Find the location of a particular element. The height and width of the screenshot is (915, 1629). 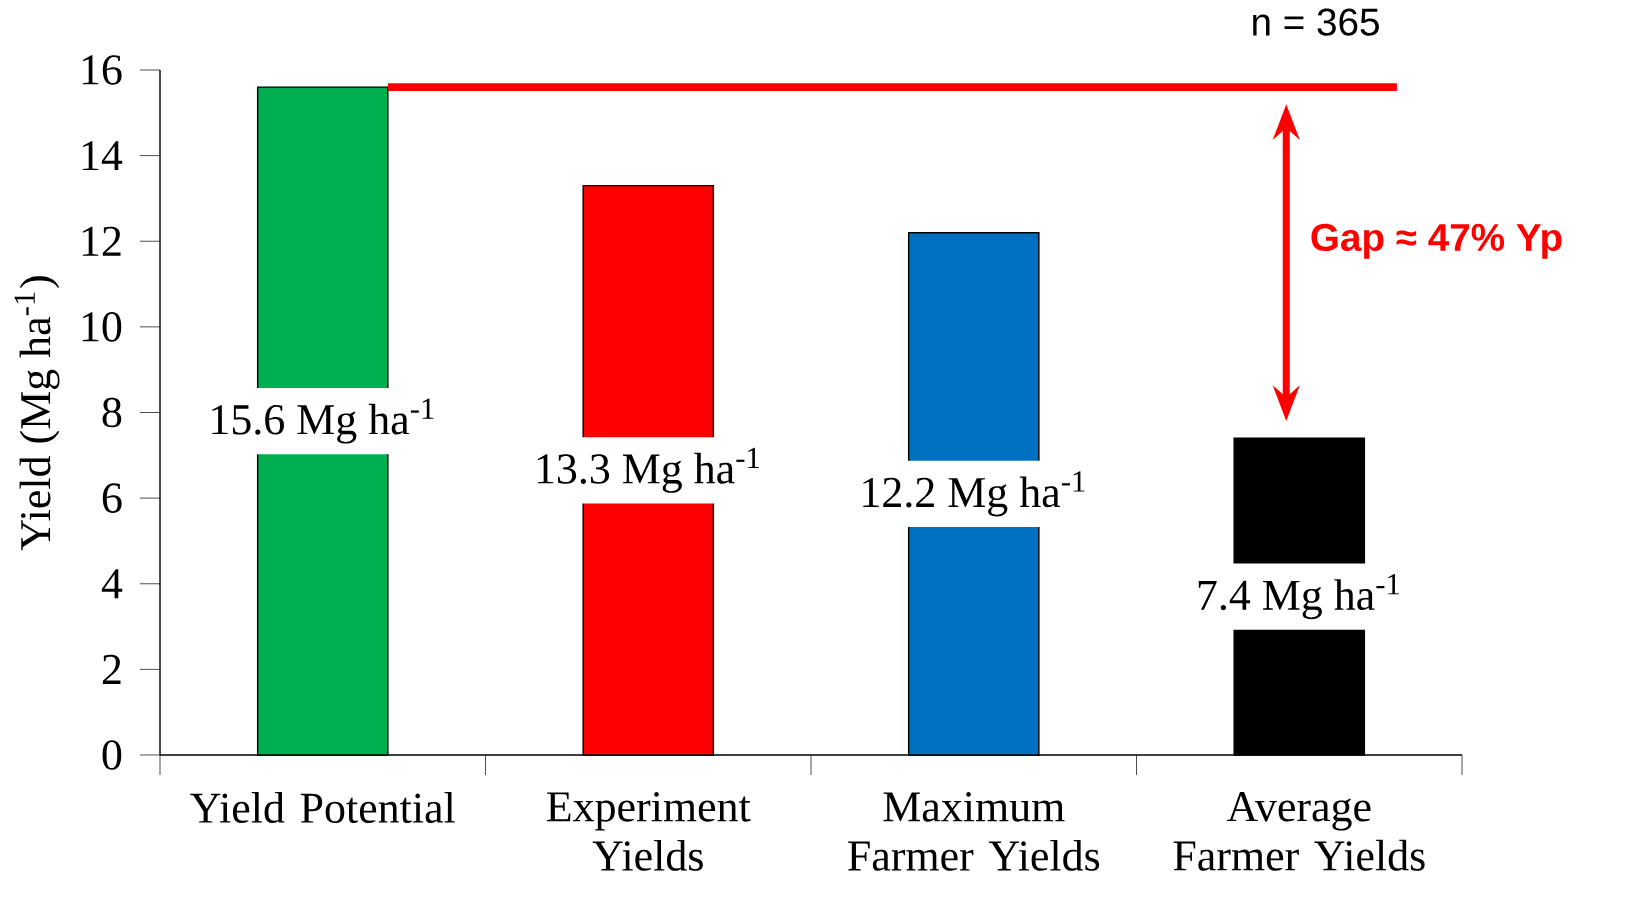

x-tick-label: Yield Potential is located at coordinates (322, 808).